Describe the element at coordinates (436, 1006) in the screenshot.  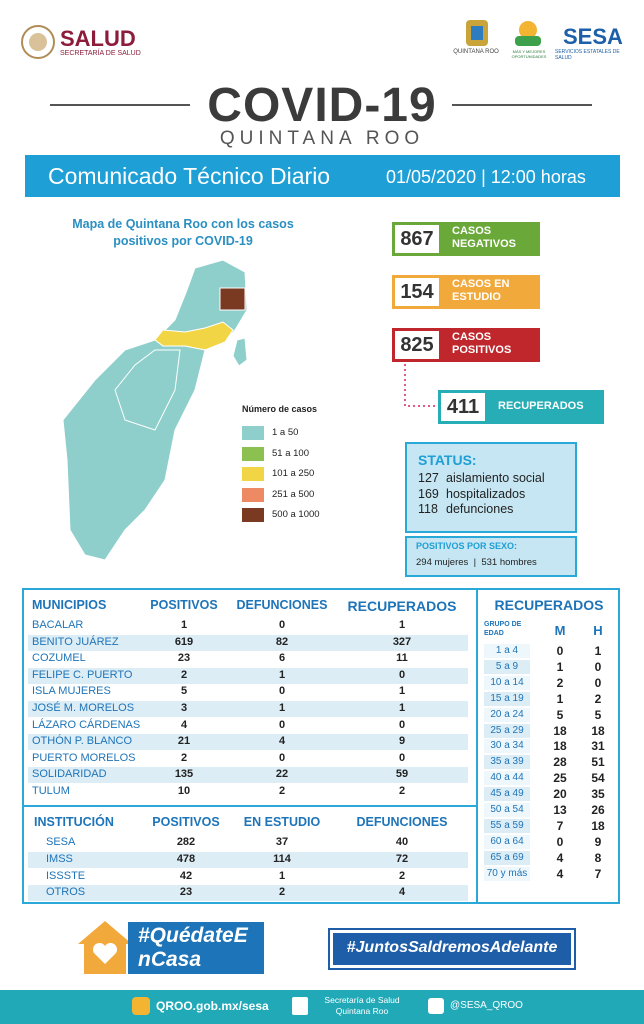
I see `twitter-icon` at that location.